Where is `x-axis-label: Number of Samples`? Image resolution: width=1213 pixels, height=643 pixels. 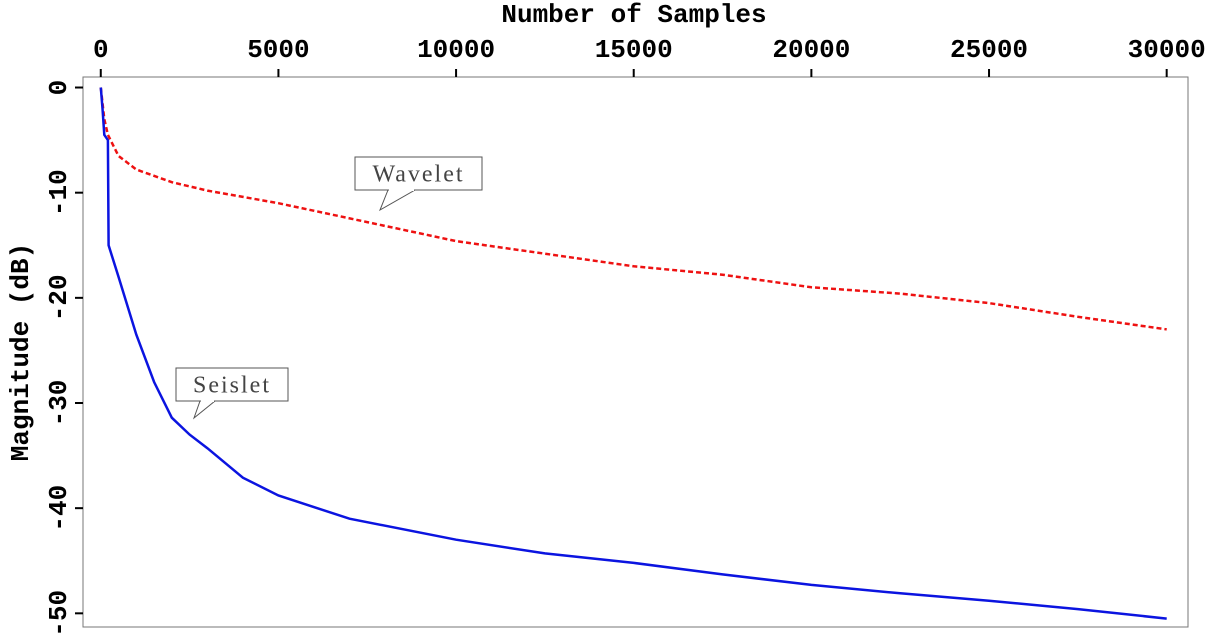
x-axis-label: Number of Samples is located at coordinates (633, 15).